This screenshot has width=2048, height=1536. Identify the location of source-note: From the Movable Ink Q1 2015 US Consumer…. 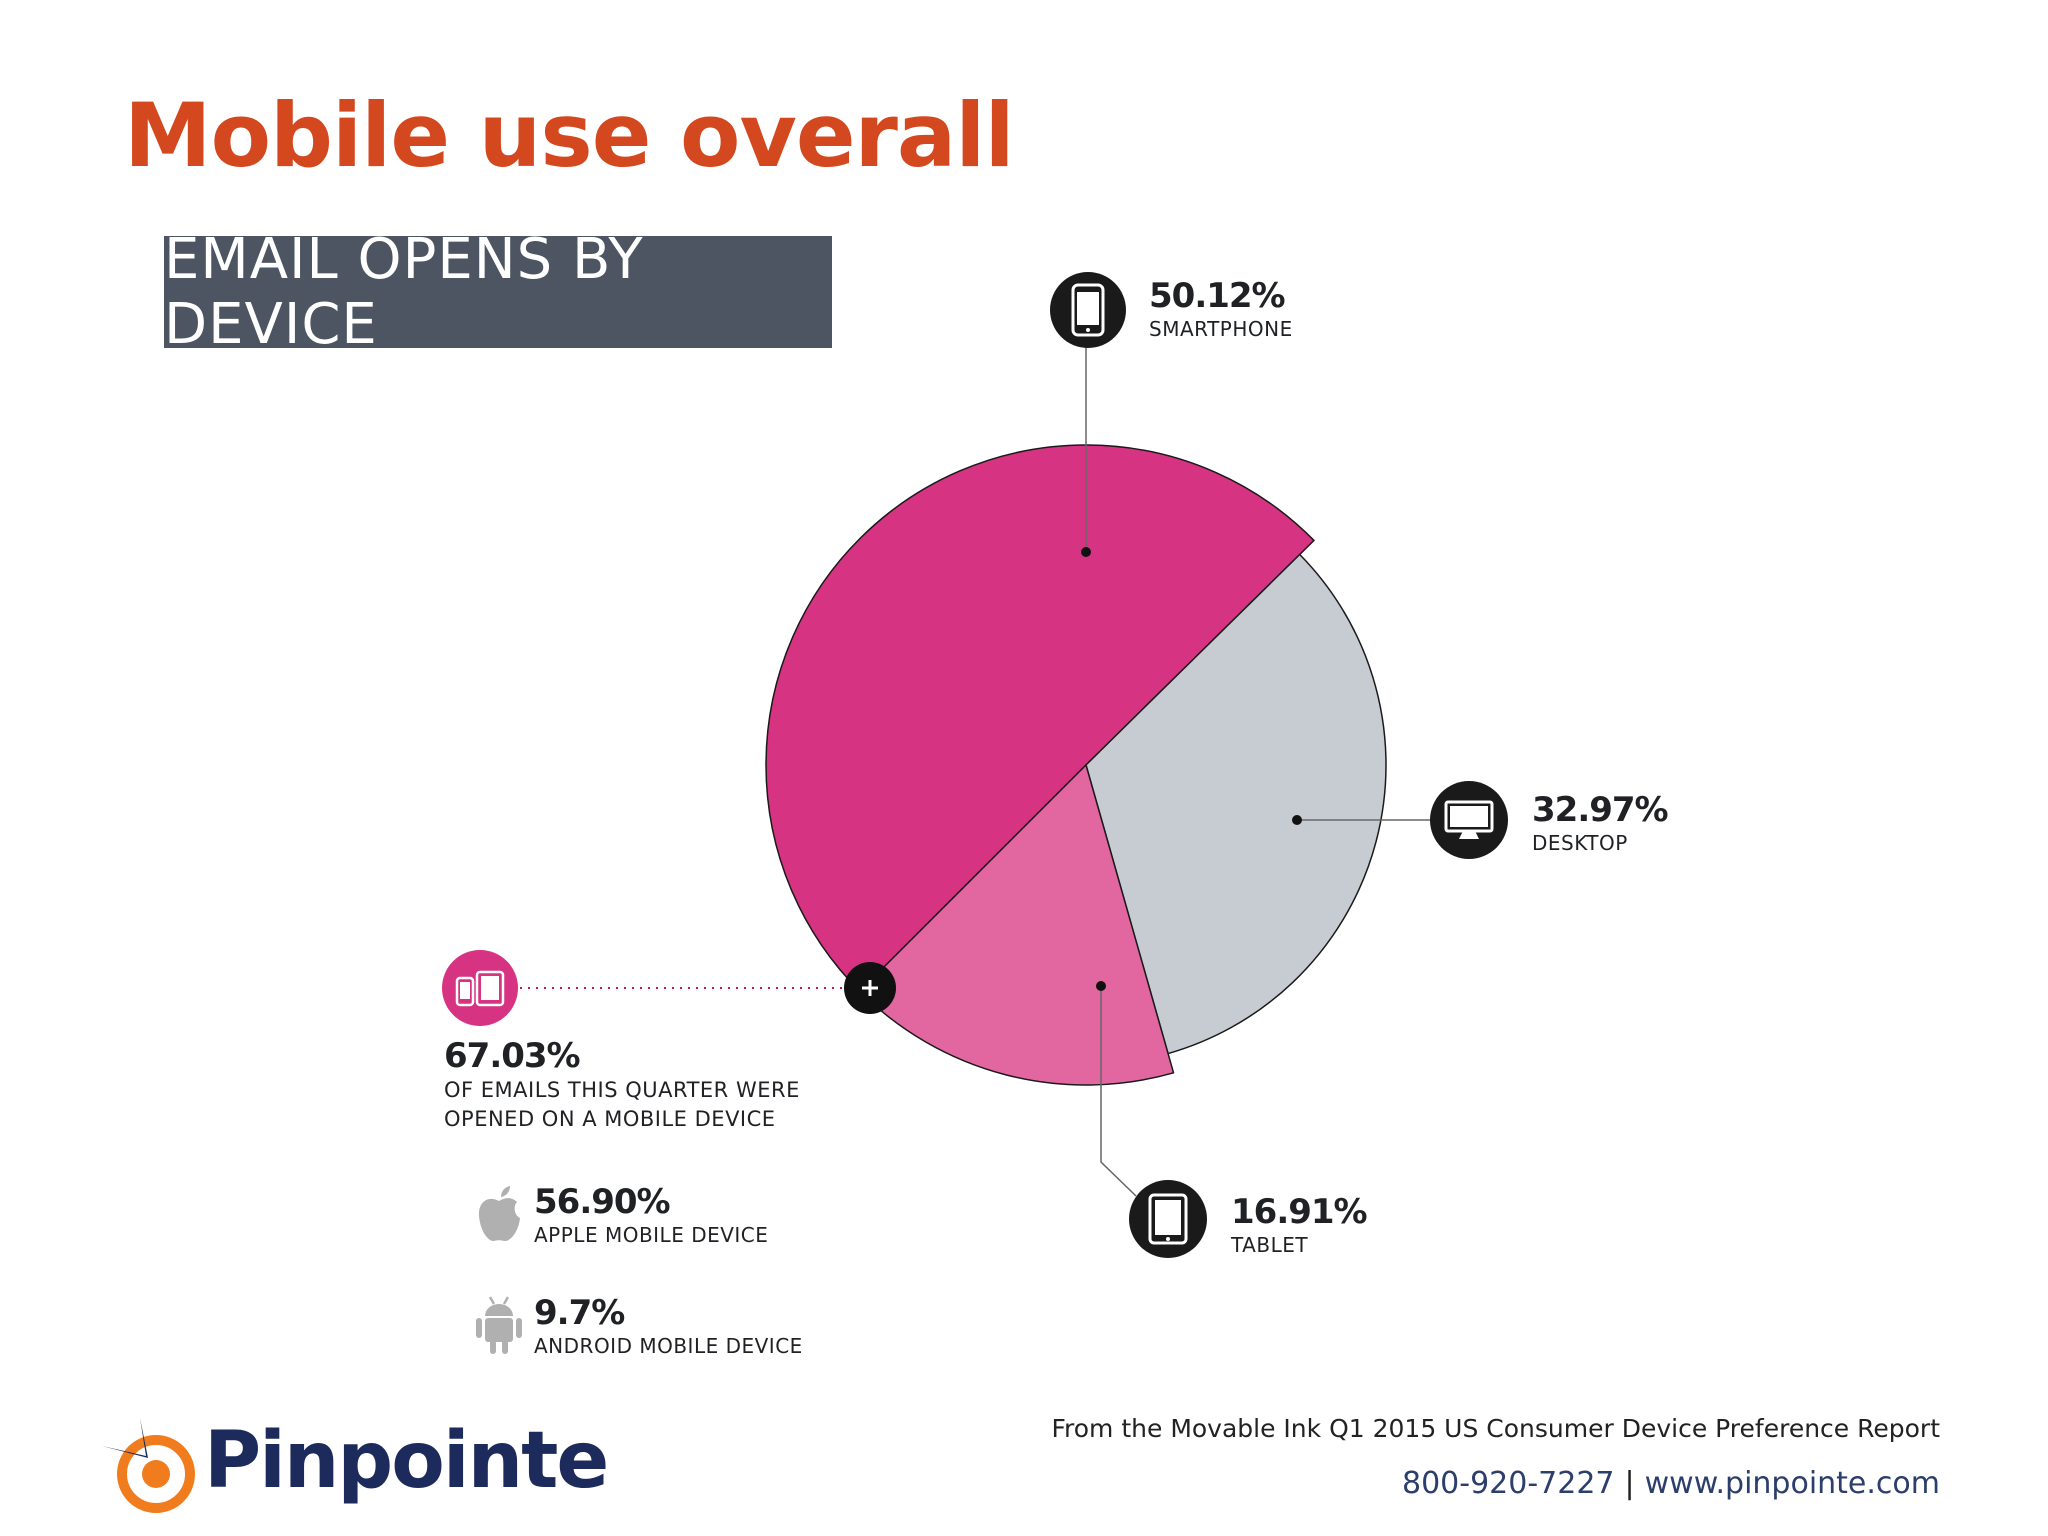
(1495, 1428).